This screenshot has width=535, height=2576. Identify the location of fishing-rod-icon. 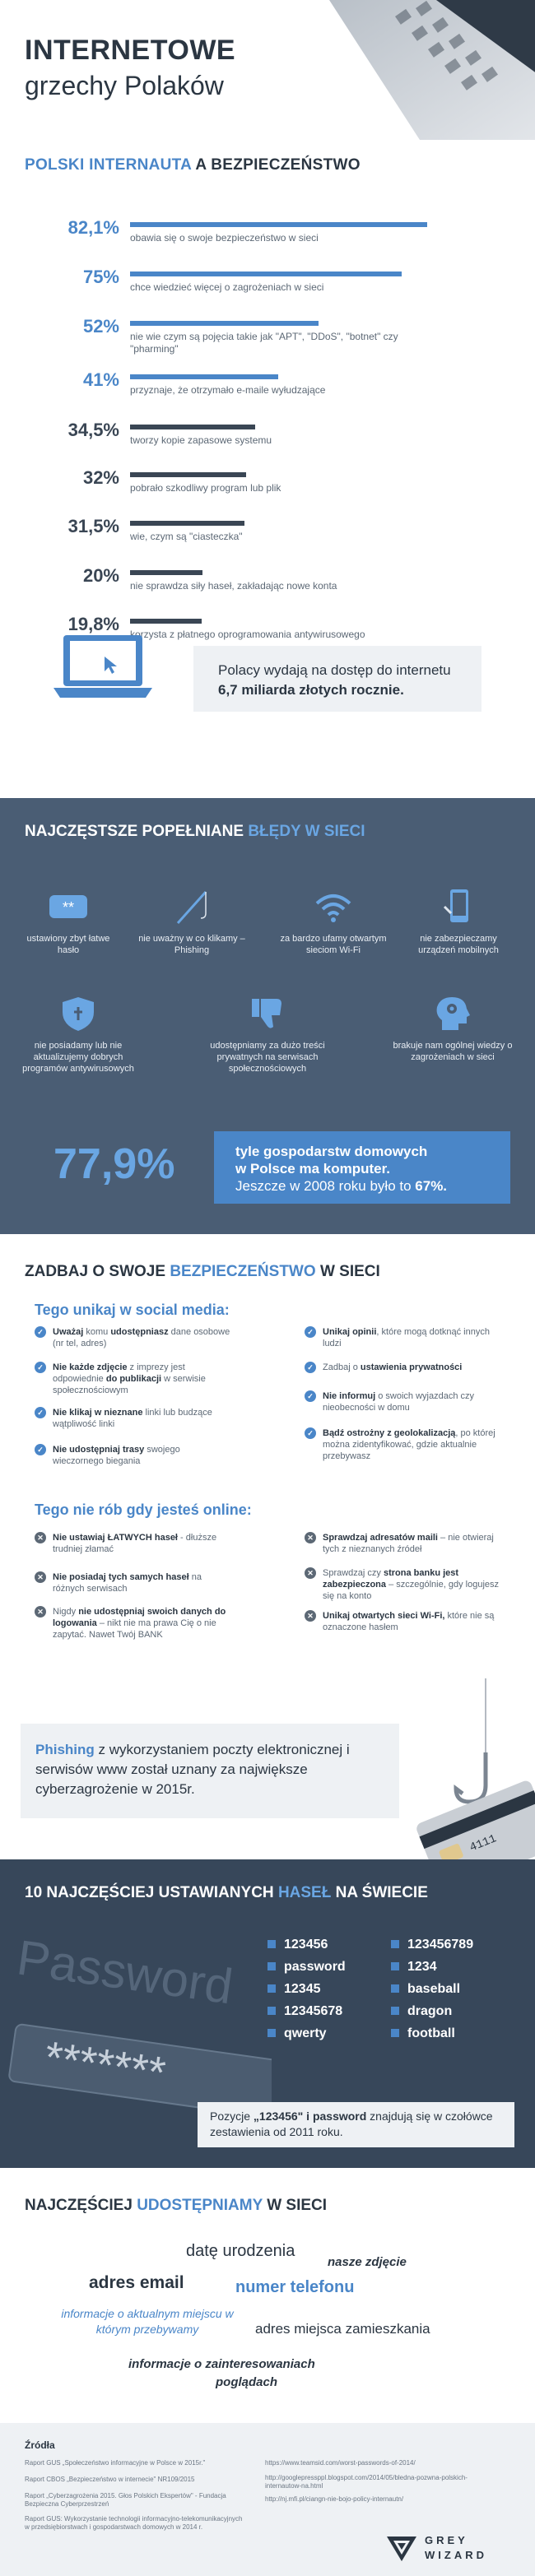
(191, 908).